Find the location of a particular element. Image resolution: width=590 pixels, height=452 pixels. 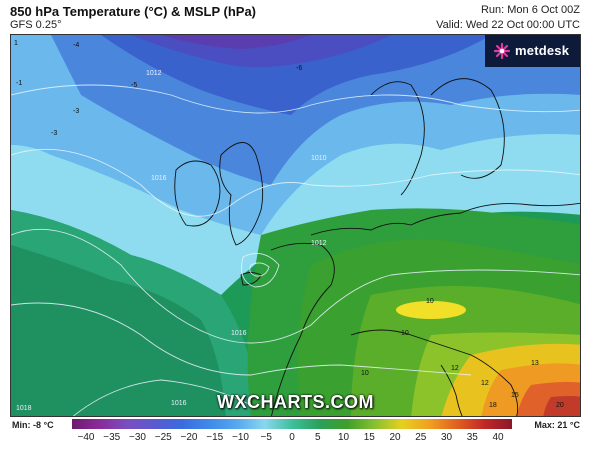

colorbar-gradient is located at coordinates (292, 424).